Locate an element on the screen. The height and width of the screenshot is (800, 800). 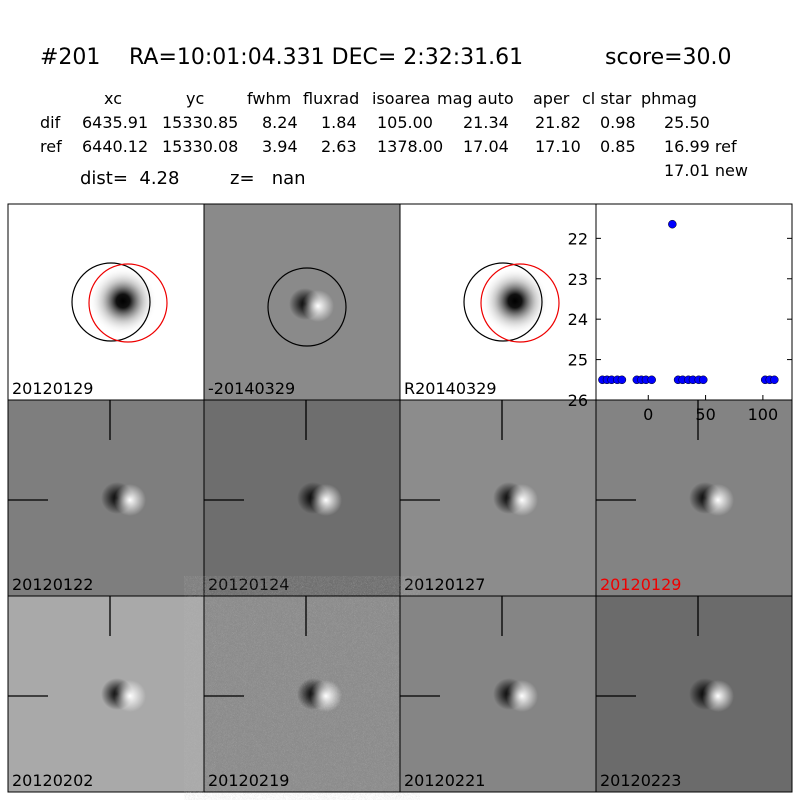
table-cell: 15330.85 is located at coordinates (200, 122).